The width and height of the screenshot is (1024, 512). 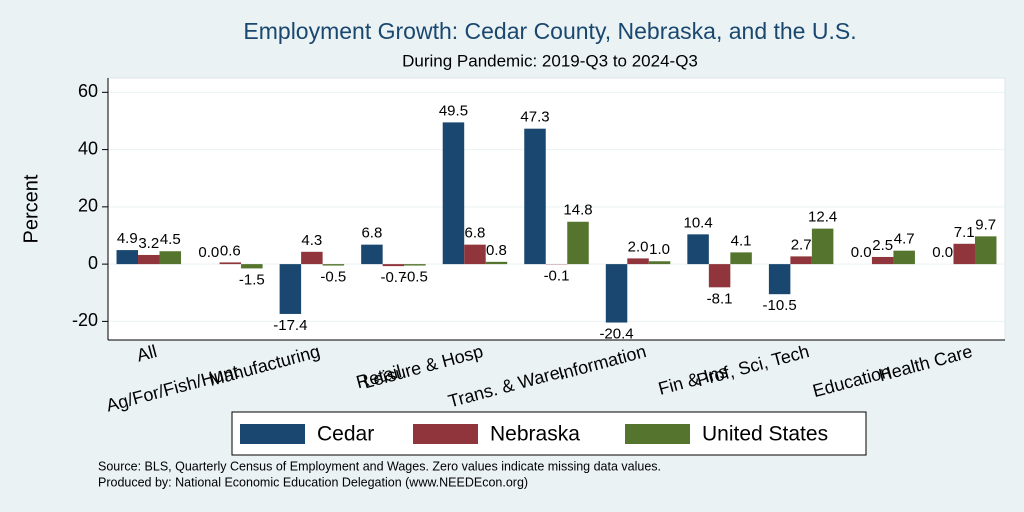 What do you see at coordinates (88, 206) in the screenshot?
I see `y-tick-label: 20` at bounding box center [88, 206].